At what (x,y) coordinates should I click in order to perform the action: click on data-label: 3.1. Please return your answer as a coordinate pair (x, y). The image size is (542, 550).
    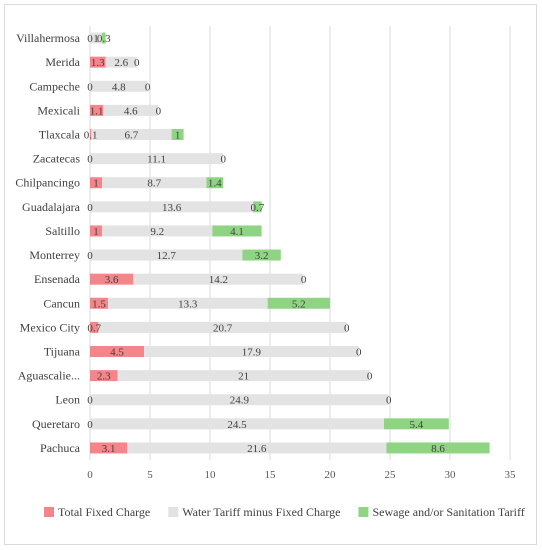
    Looking at the image, I should click on (109, 449).